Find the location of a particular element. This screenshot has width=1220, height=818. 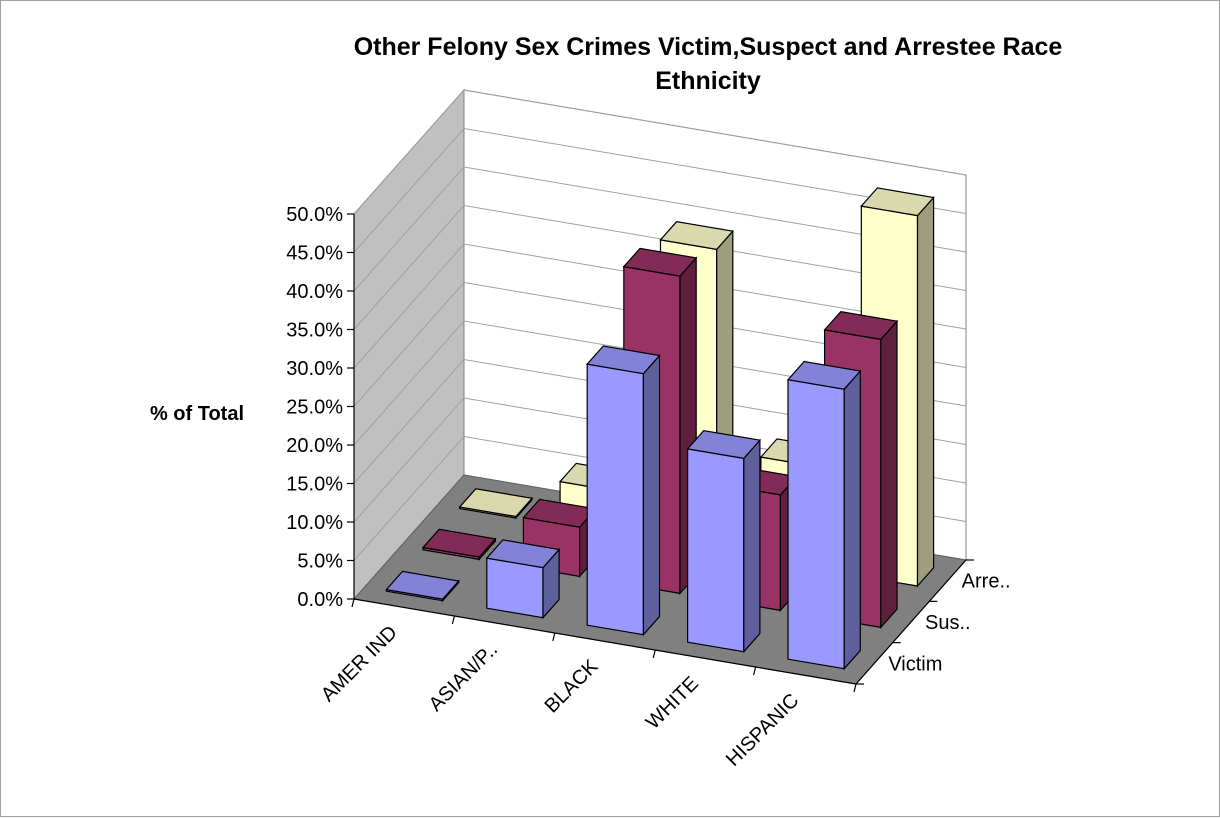

x-tick-label: WHITE is located at coordinates (672, 702).